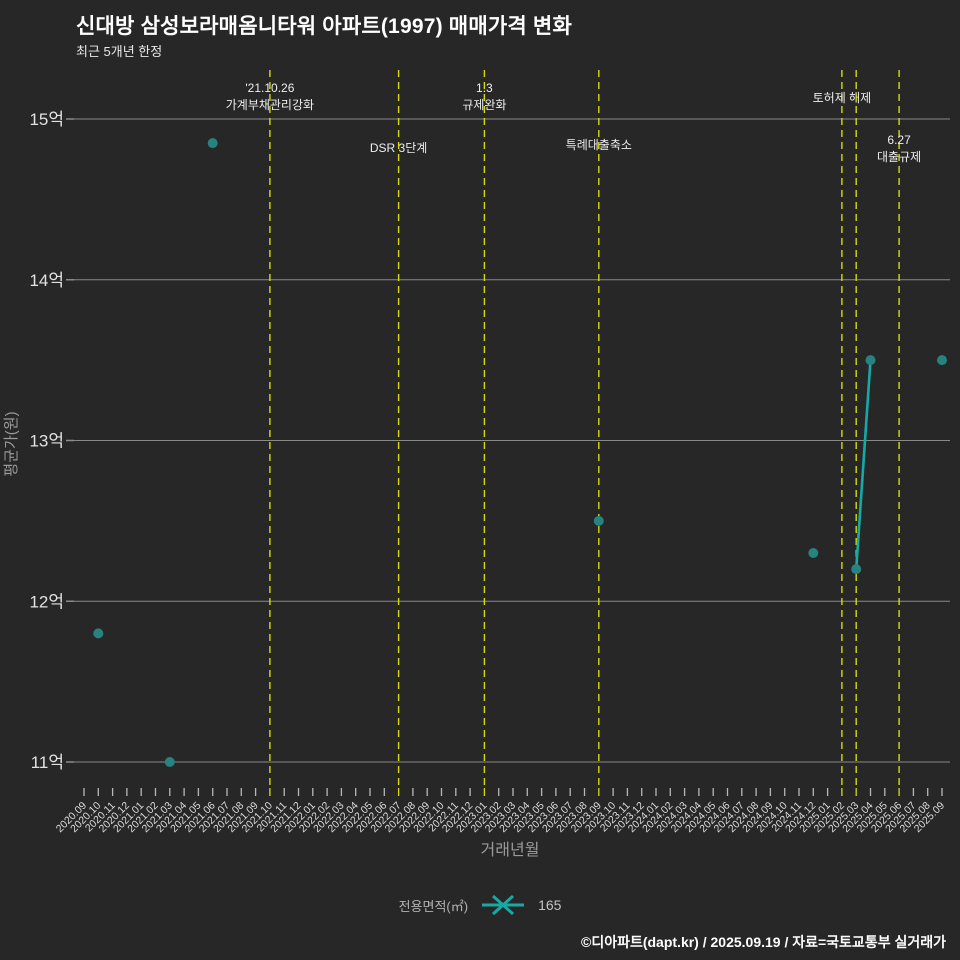 Image resolution: width=960 pixels, height=960 pixels. I want to click on legend: 전용면적(㎡) 165, so click(480, 905).